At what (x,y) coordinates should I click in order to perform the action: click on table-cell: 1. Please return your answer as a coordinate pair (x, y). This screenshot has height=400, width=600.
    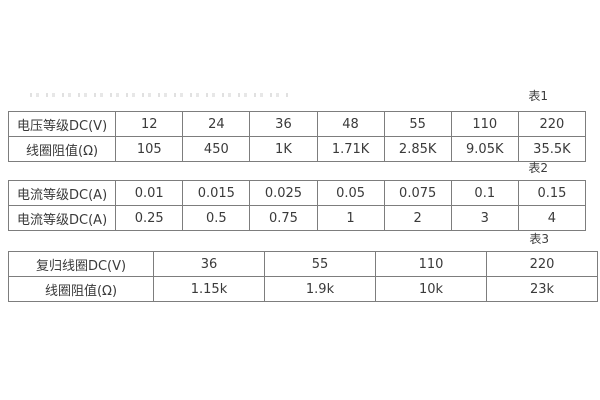
    Looking at the image, I should click on (350, 218).